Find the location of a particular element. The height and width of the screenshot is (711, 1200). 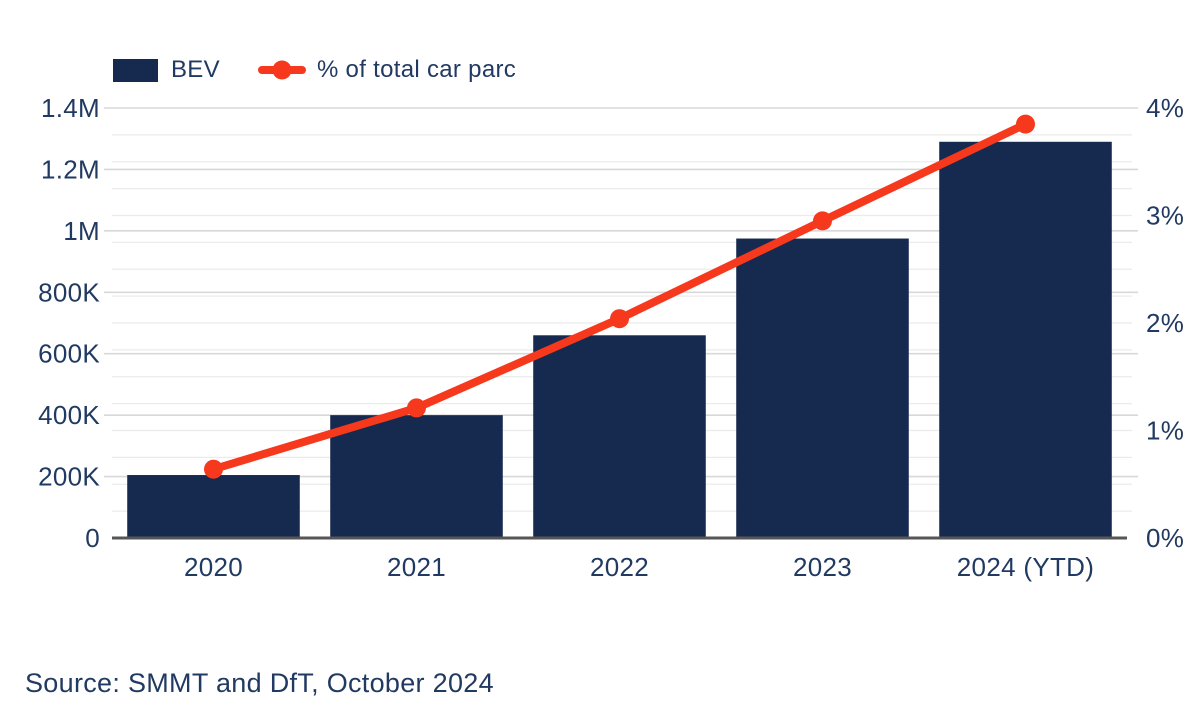

line-legend-marker-icon is located at coordinates (281, 70).